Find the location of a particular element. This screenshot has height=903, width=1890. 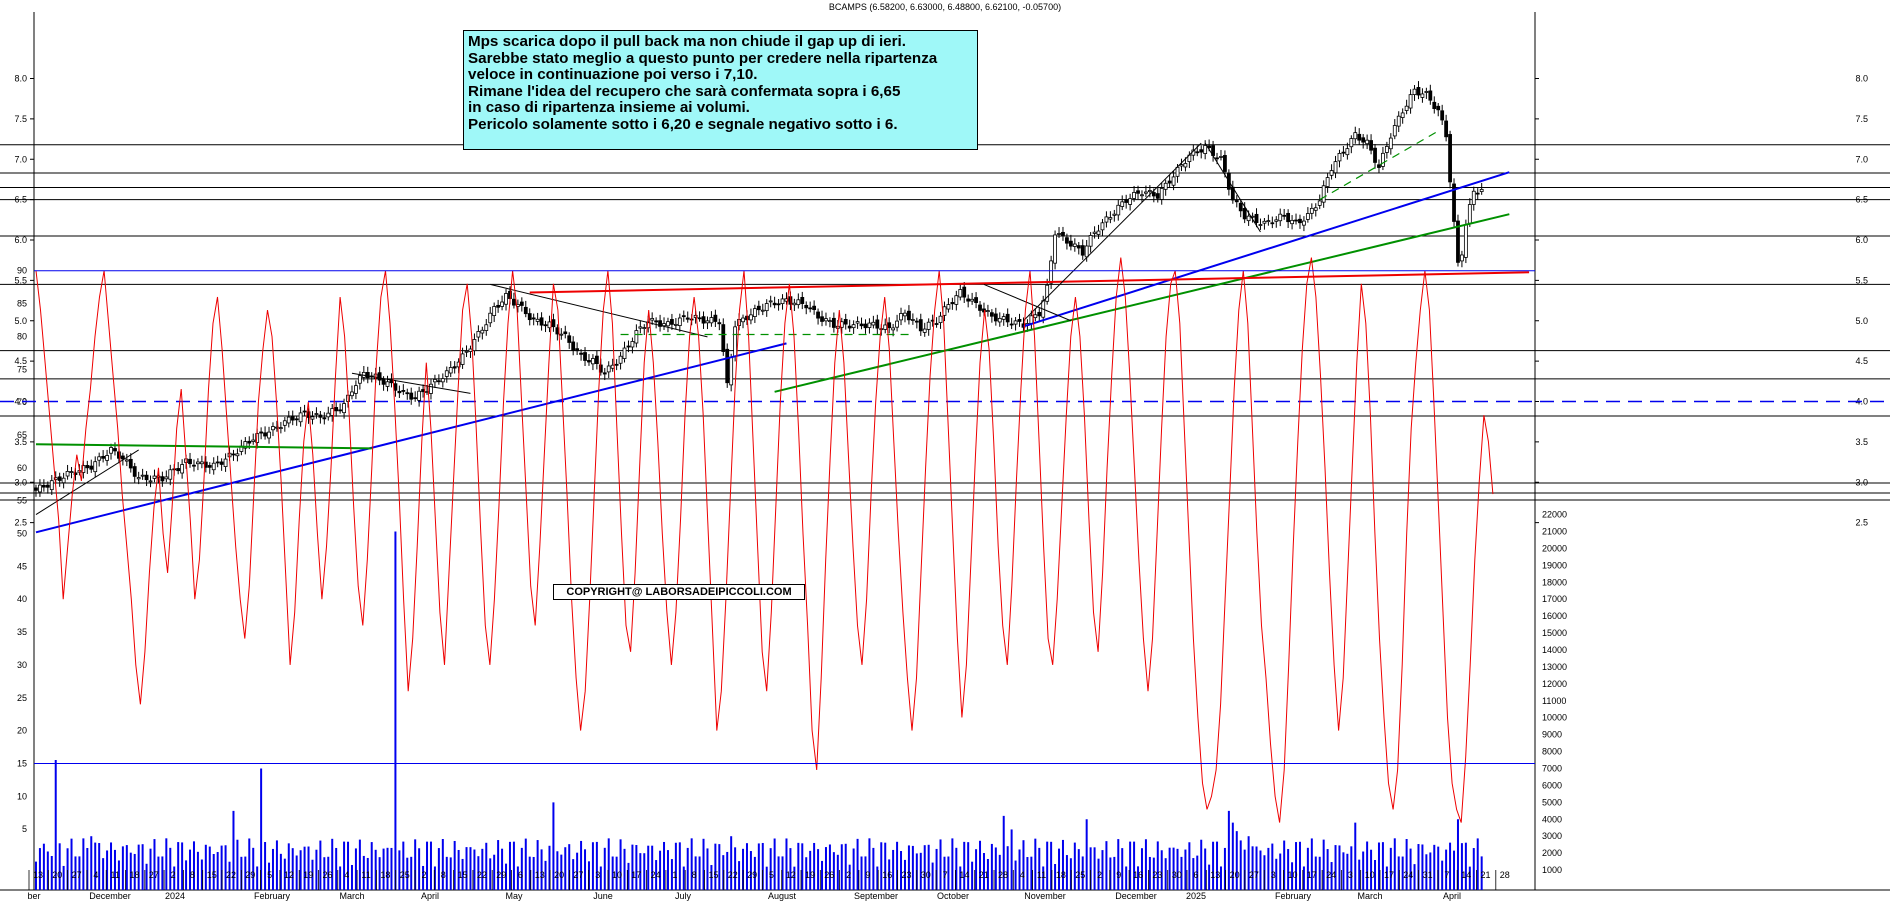

x-day-label: 14 is located at coordinates (1466, 875).